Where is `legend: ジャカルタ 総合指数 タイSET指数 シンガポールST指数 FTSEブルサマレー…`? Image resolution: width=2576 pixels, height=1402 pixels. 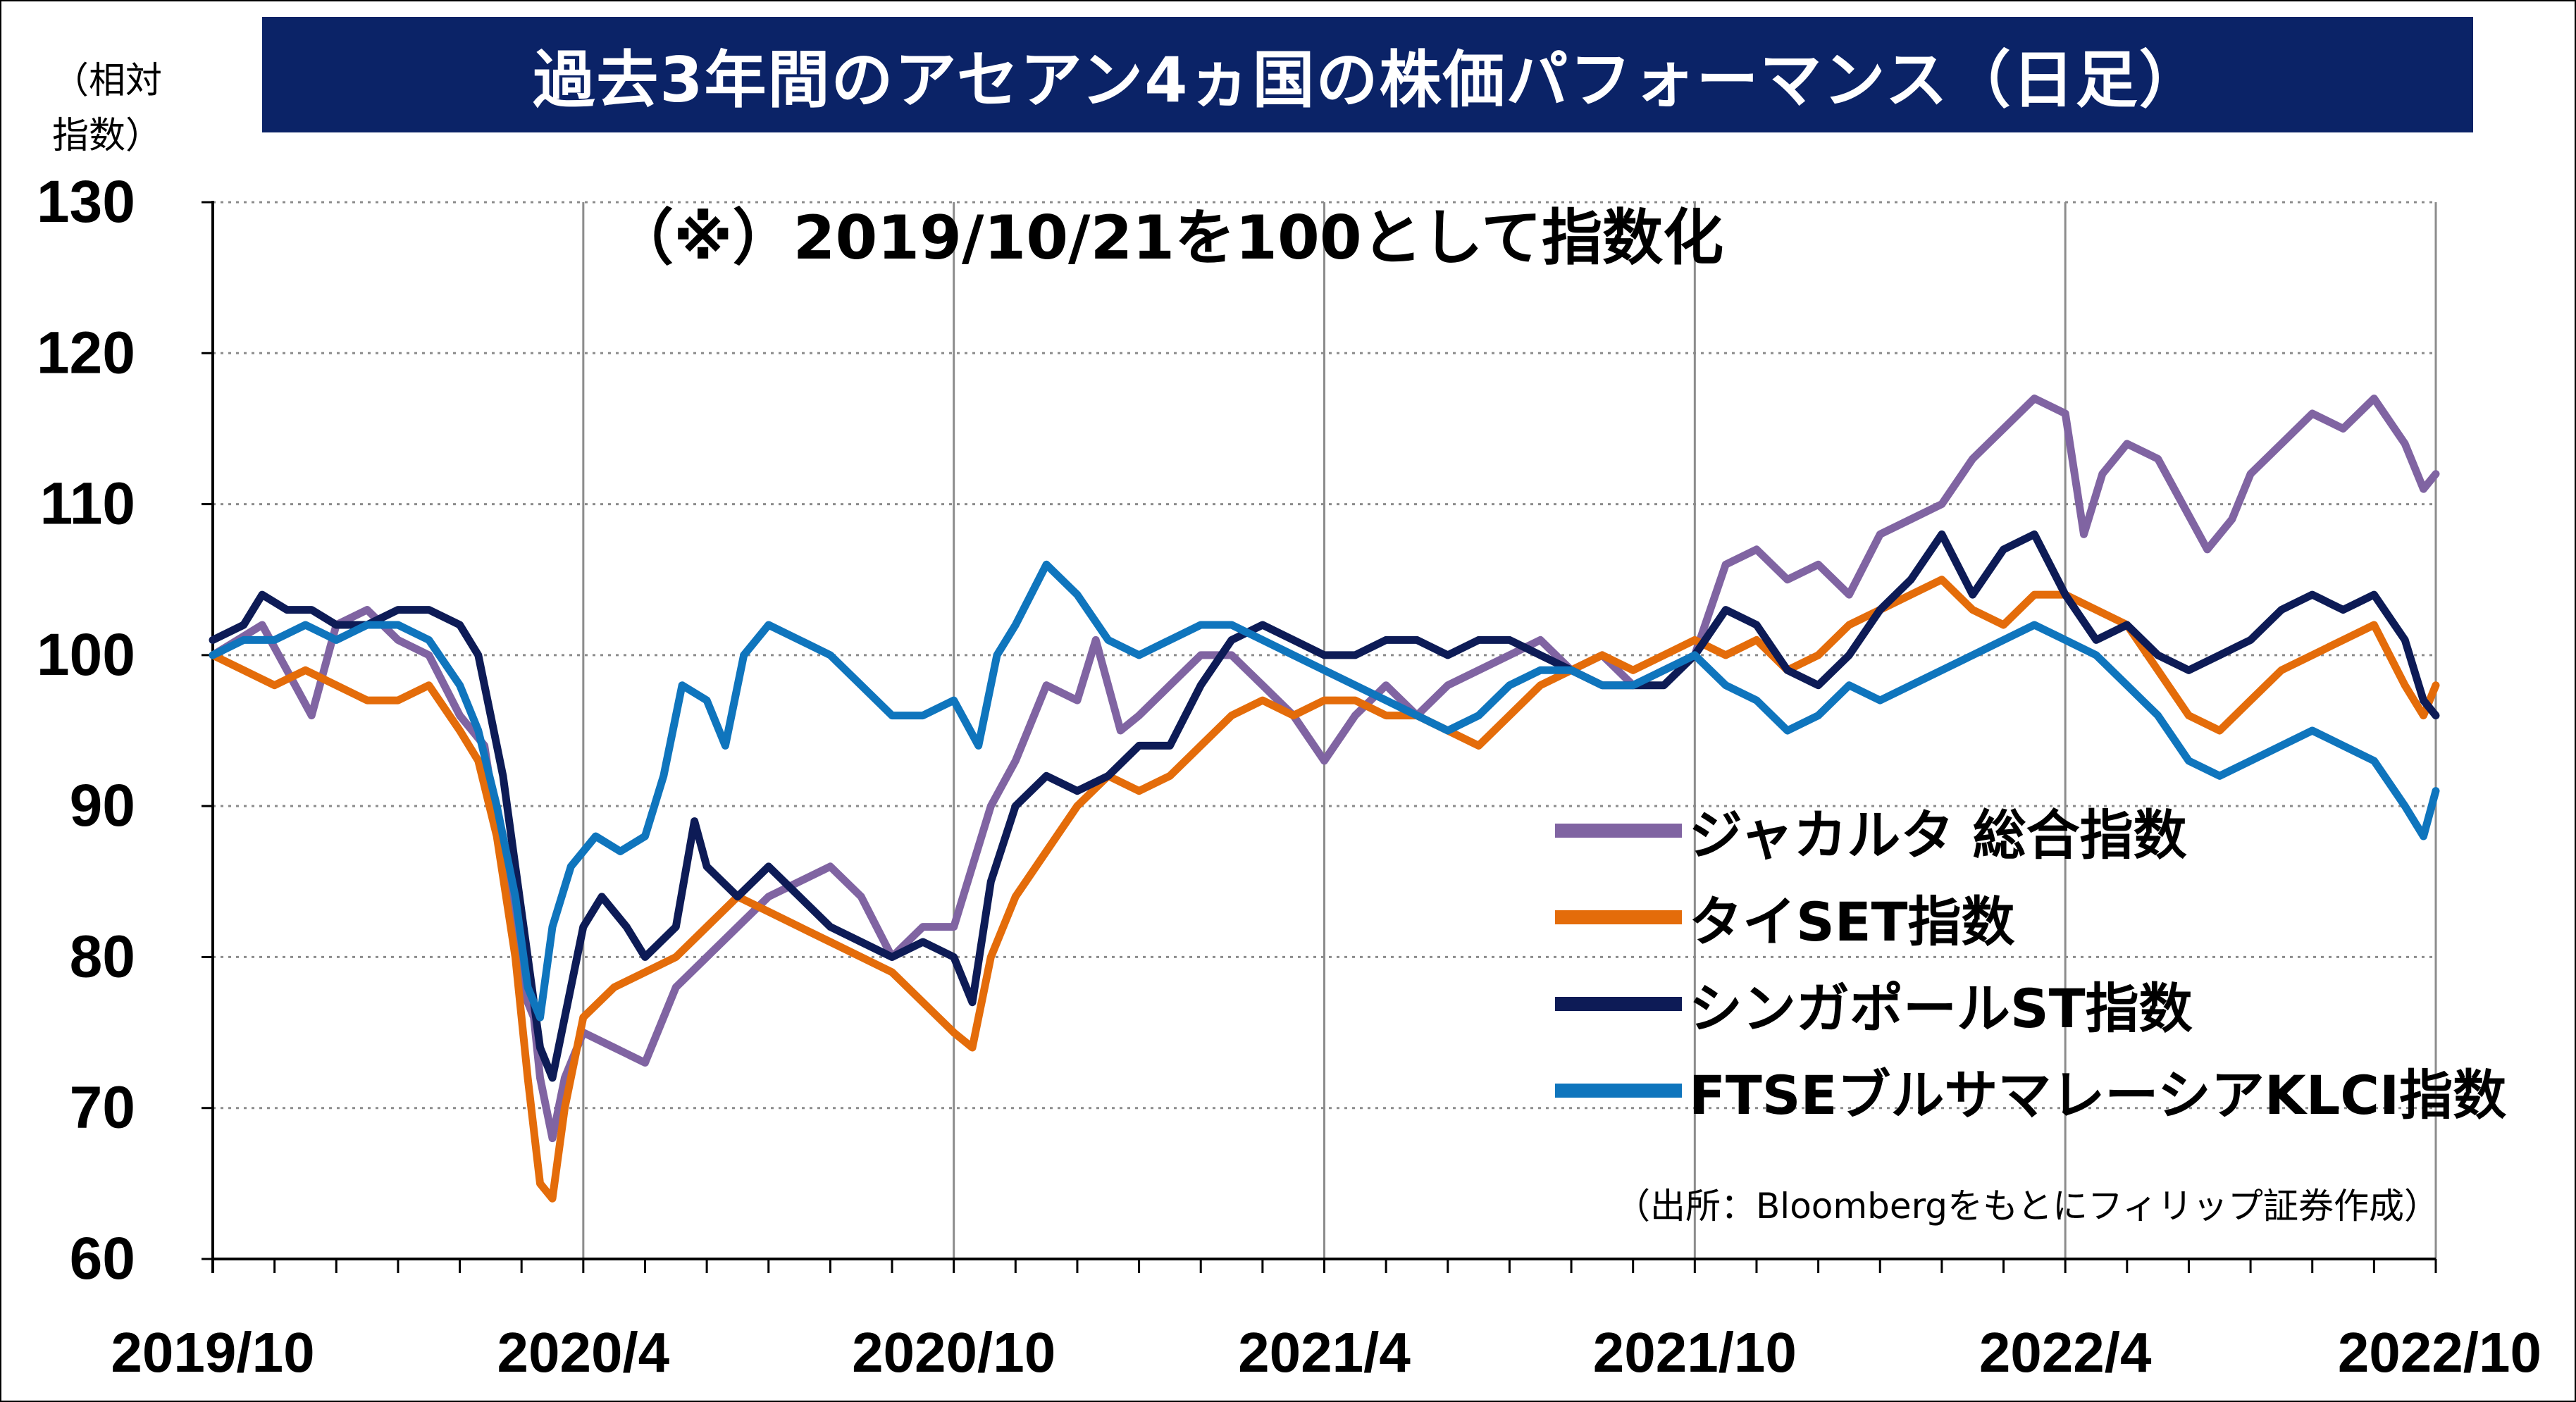 legend: ジャカルタ 総合指数 タイSET指数 シンガポールST指数 FTSEブルサマレー… is located at coordinates (2030, 960).